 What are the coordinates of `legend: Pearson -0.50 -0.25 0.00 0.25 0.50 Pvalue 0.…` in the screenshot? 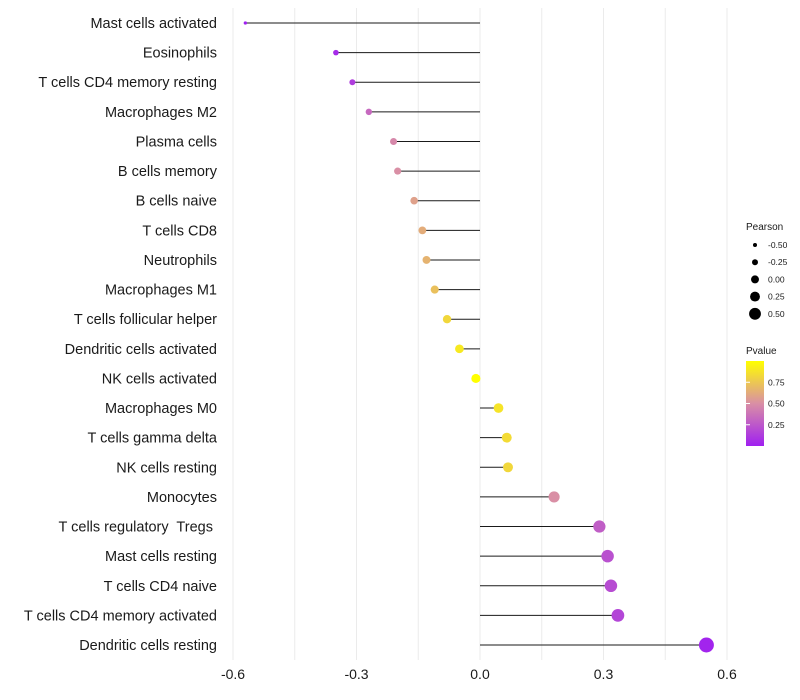 It's located at (767, 334).